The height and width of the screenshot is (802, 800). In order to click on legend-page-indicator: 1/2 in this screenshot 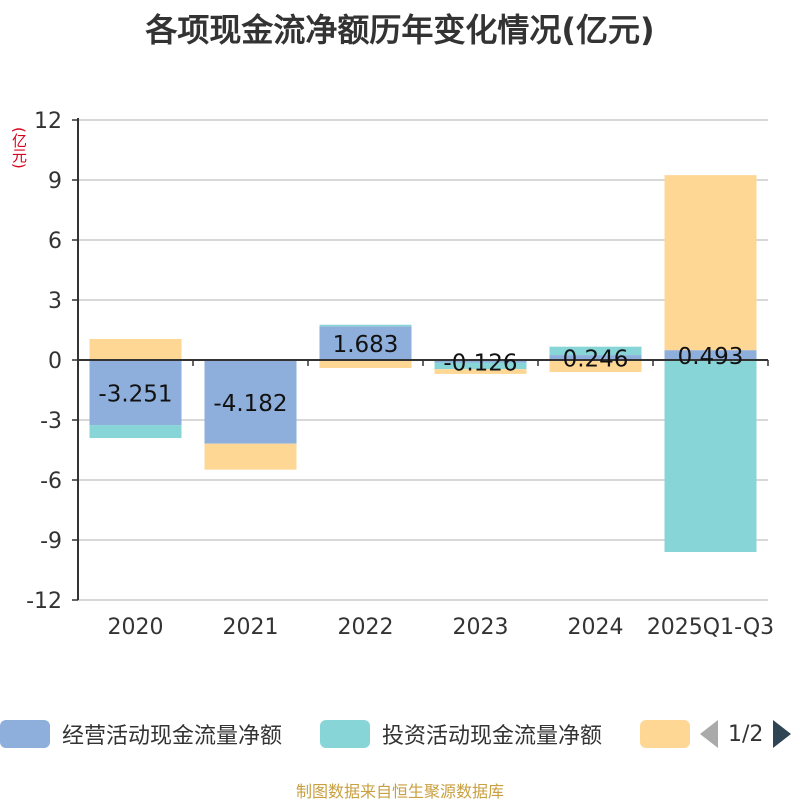, I will do `click(746, 734)`.